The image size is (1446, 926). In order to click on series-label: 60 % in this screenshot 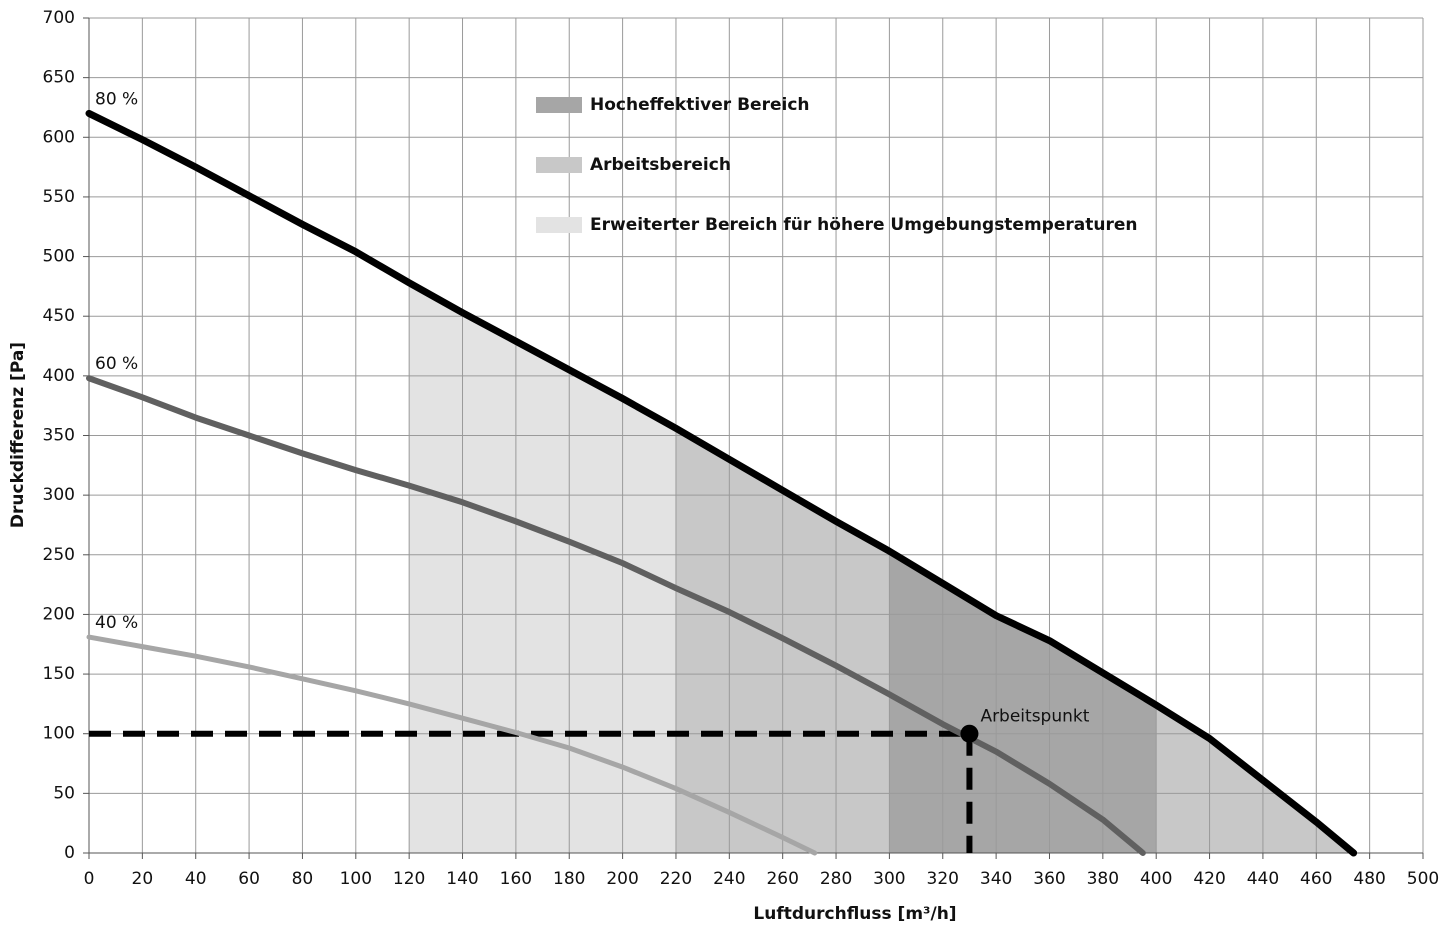, I will do `click(116, 364)`.